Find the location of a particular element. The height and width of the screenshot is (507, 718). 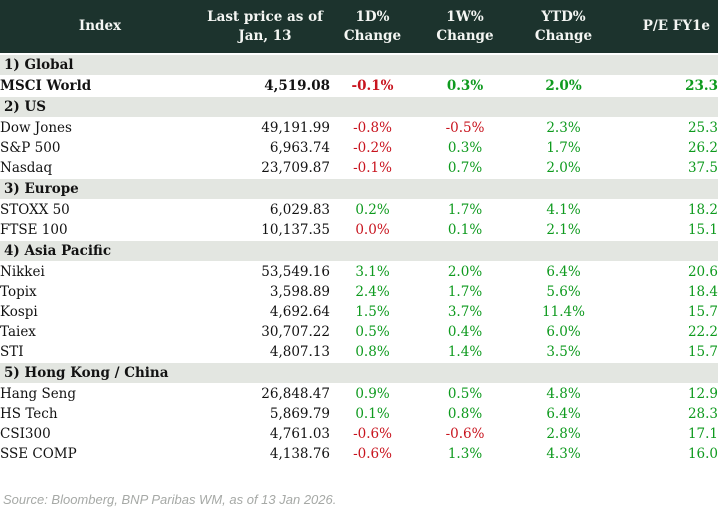

index-row: Nikkei 53,549.16 3.1% 2.0% 6.4% 20.6 is located at coordinates (359, 271).